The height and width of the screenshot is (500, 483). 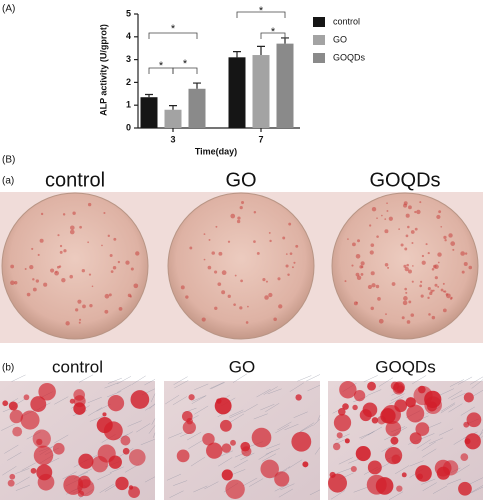 What do you see at coordinates (128, 127) in the screenshot?
I see `y-tick-label: 0` at bounding box center [128, 127].